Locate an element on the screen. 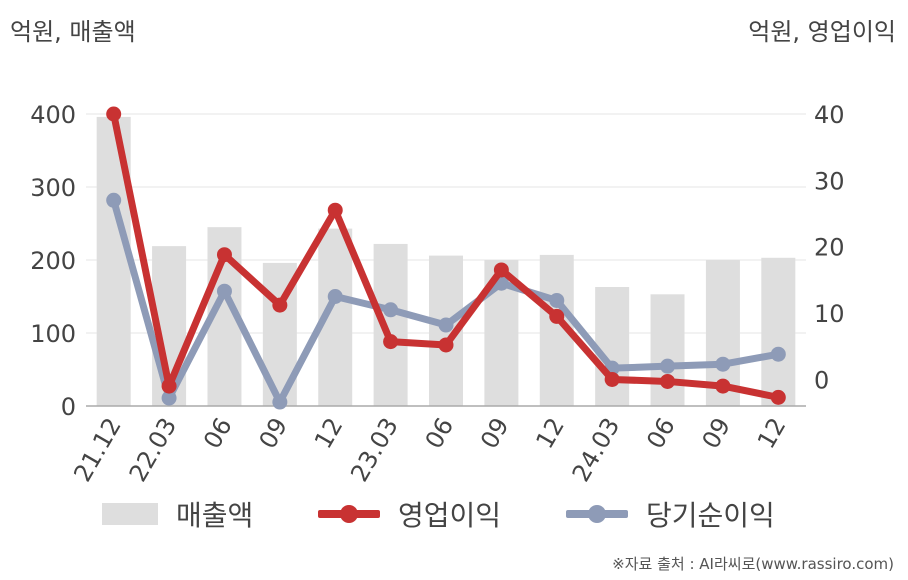 This screenshot has width=908, height=580. left-axis-unit-label: 억원, 매출액 is located at coordinates (73, 32).